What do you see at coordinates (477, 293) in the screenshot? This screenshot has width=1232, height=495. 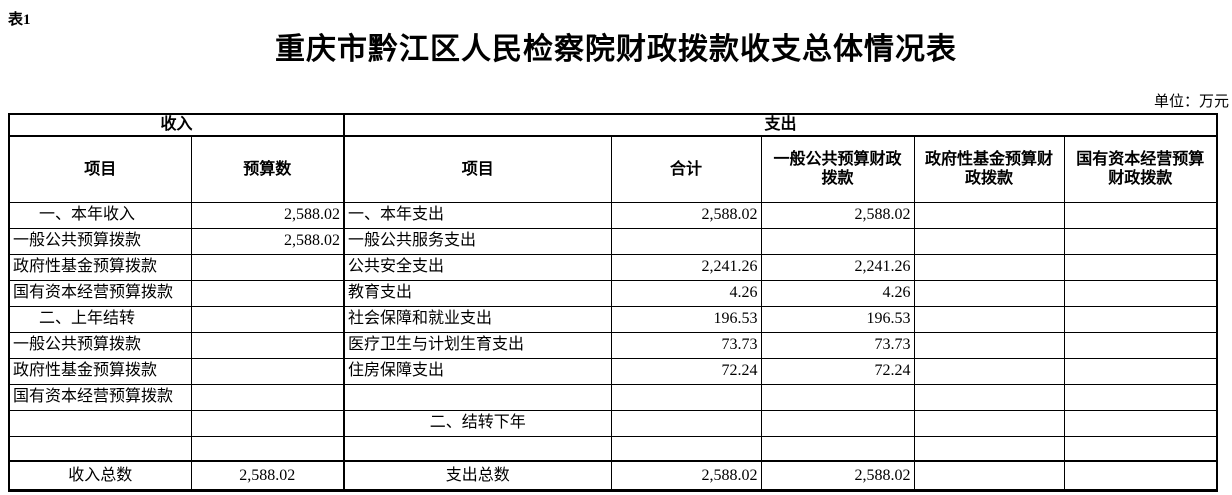 I see `table-cell: 教育支出` at bounding box center [477, 293].